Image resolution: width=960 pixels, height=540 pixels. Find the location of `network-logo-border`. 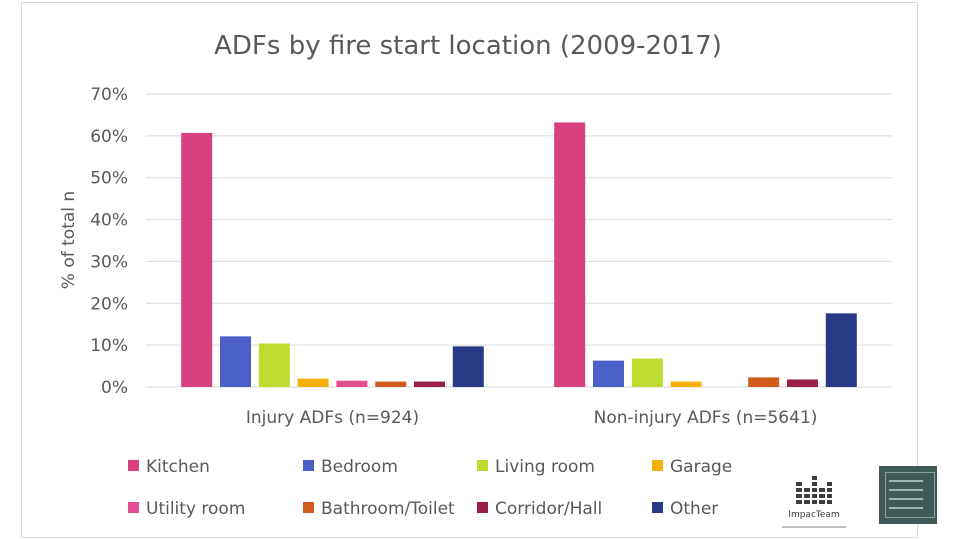

network-logo-border is located at coordinates (910, 495).